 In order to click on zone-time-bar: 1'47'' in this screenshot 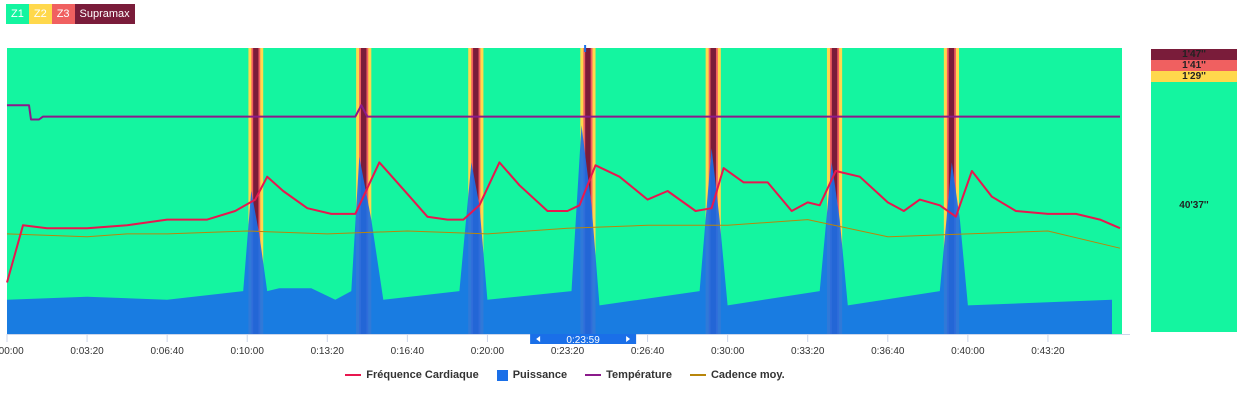, I will do `click(1194, 54)`.